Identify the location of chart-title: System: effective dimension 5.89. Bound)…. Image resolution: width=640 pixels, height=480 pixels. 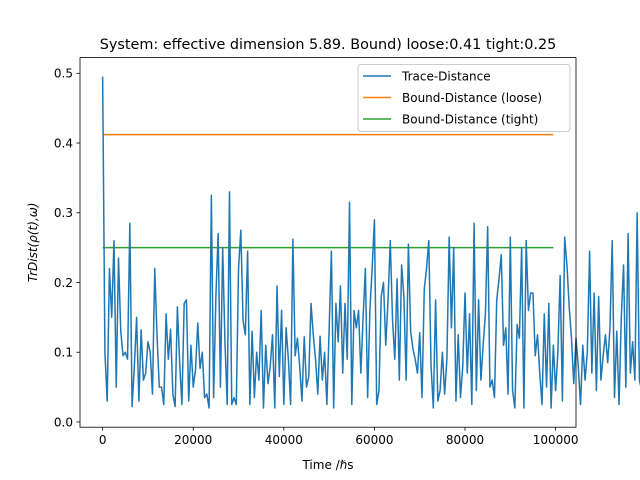
(328, 45).